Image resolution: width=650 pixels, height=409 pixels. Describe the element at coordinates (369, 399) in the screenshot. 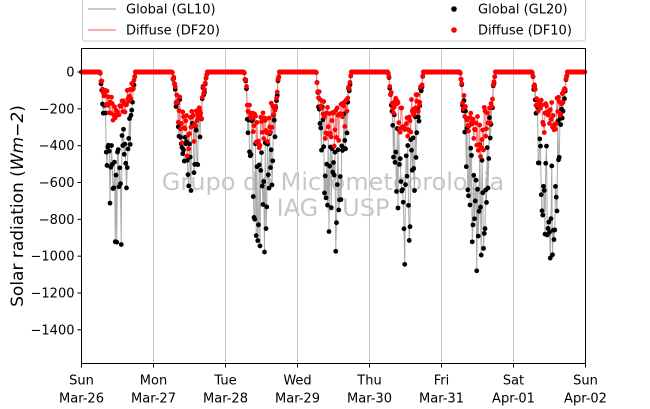

I see `x-tick-date: Mar-30` at that location.